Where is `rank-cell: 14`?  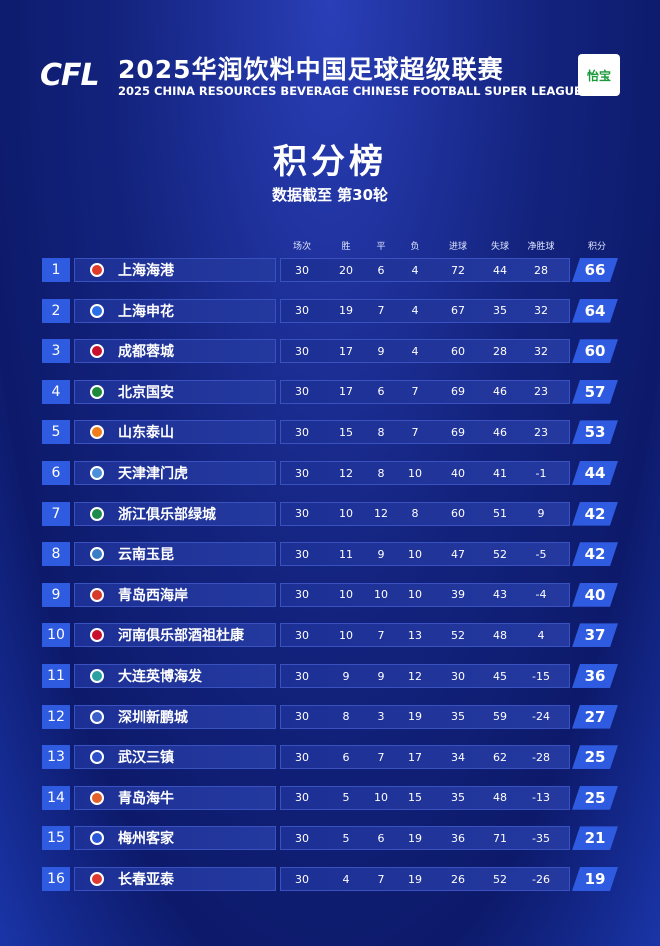
rank-cell: 14 is located at coordinates (56, 797).